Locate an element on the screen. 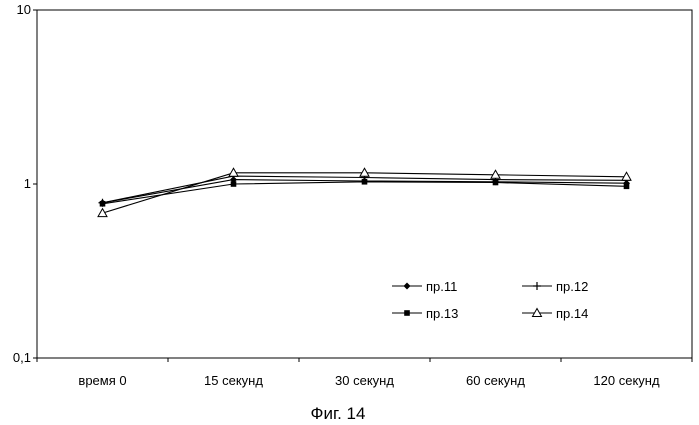  y-axis: 0,1 1 10 is located at coordinates (25, 183).